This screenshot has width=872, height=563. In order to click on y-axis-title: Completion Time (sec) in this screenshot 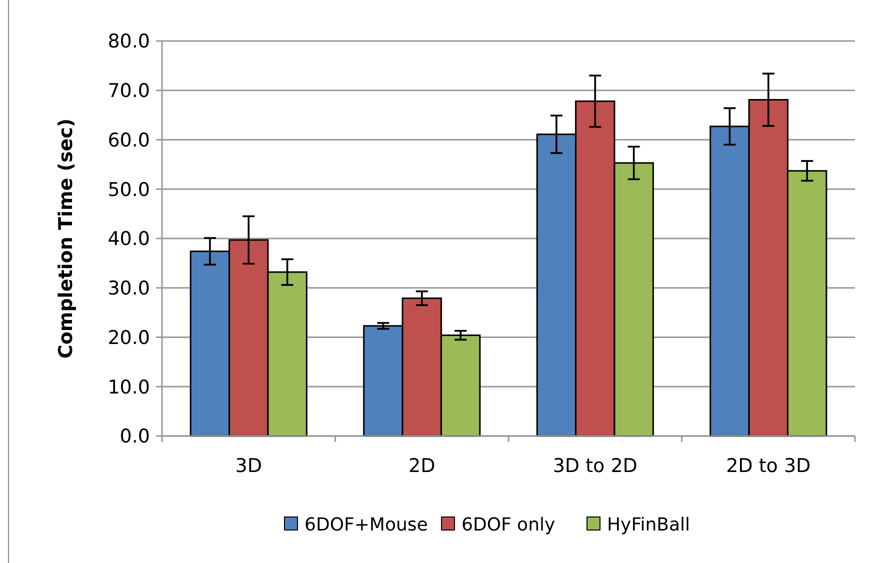, I will do `click(66, 238)`.